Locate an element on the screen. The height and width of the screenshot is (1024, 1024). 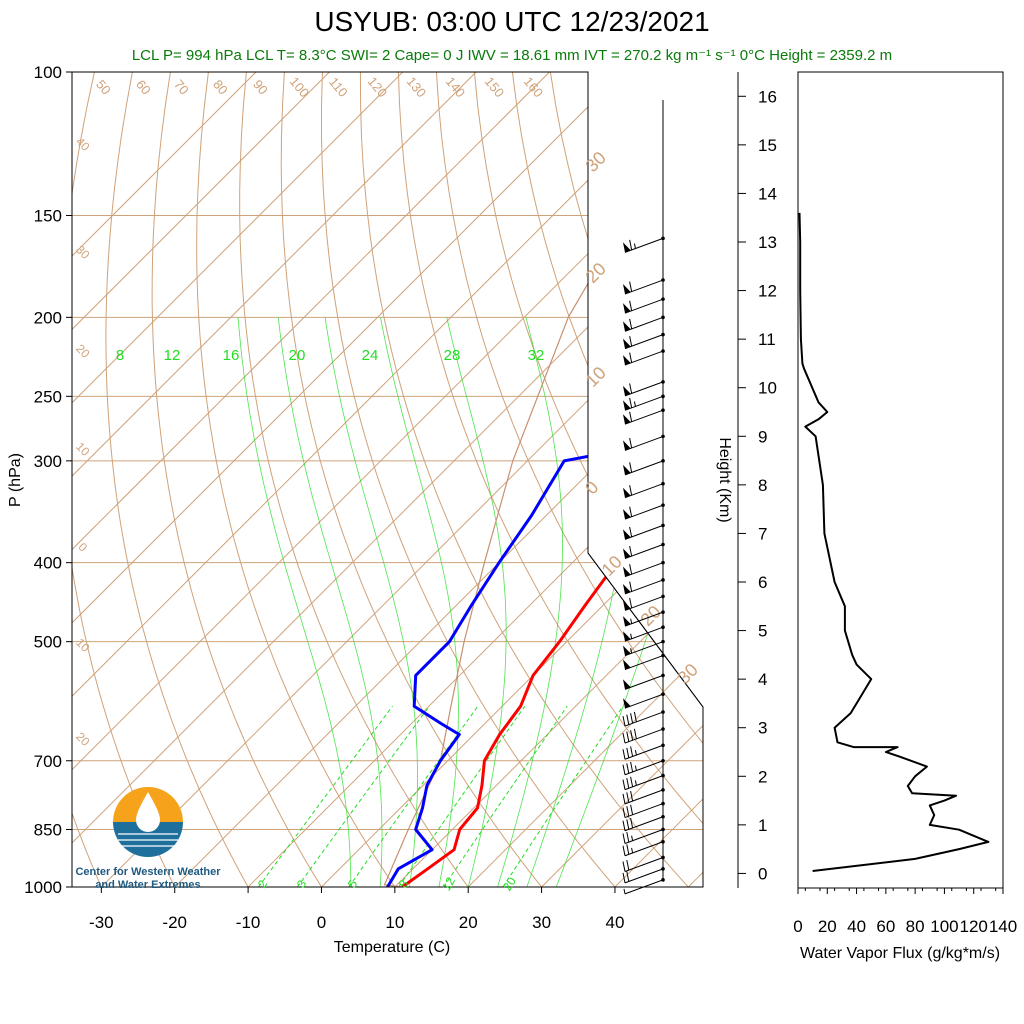
height-axis-label: Height (Km) is located at coordinates (724, 479).